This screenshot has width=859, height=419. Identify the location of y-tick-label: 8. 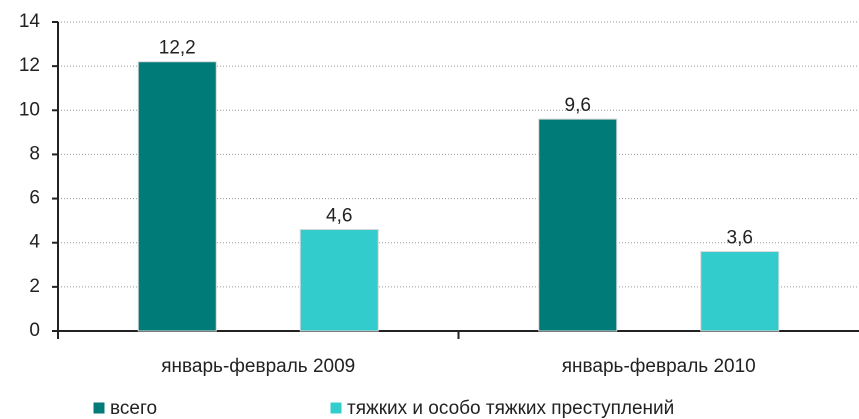
(34, 153).